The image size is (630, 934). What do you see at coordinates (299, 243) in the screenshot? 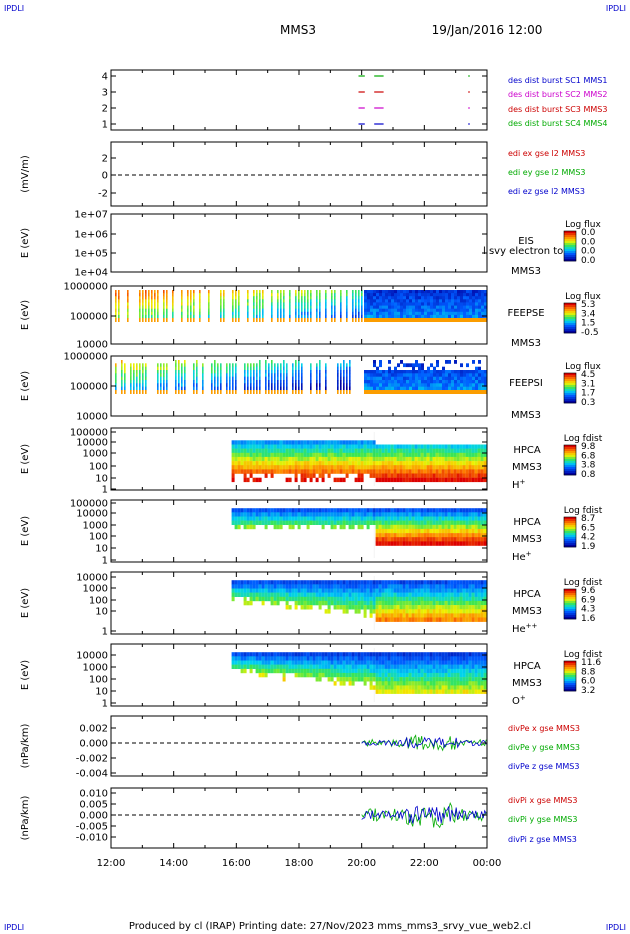
I see `plot-area` at bounding box center [299, 243].